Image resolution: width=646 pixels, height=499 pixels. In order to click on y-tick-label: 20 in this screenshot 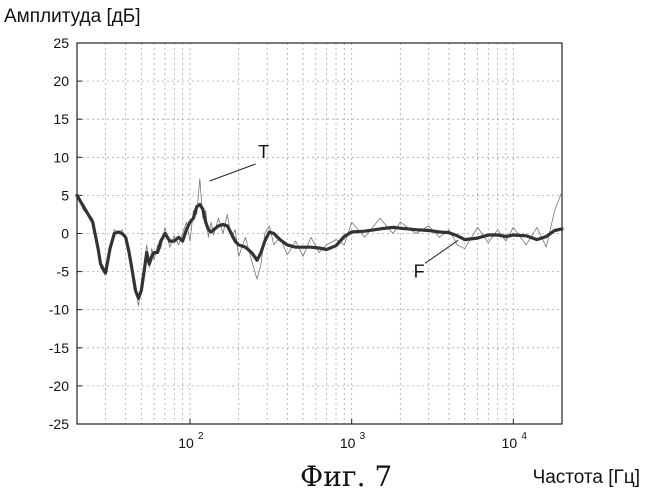, I will do `click(61, 81)`.